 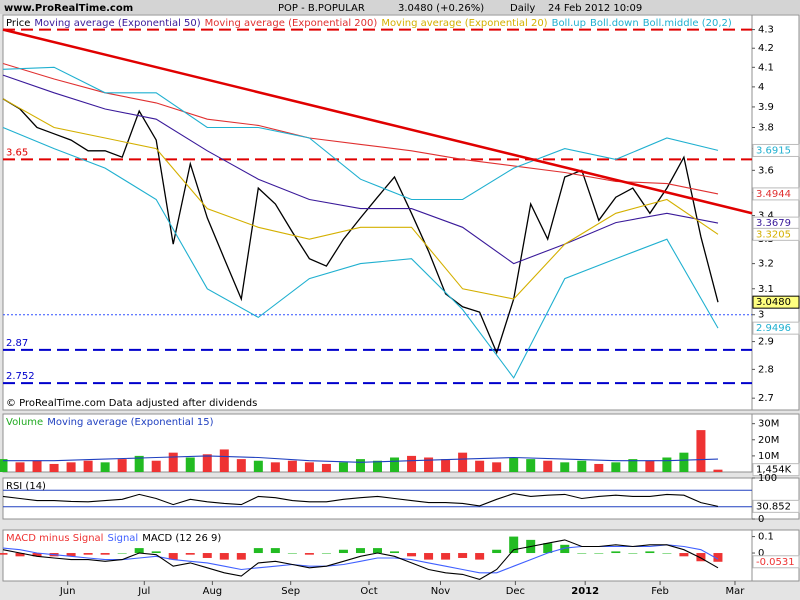 I want to click on y-tick-label: 3.9, so click(x=766, y=107).